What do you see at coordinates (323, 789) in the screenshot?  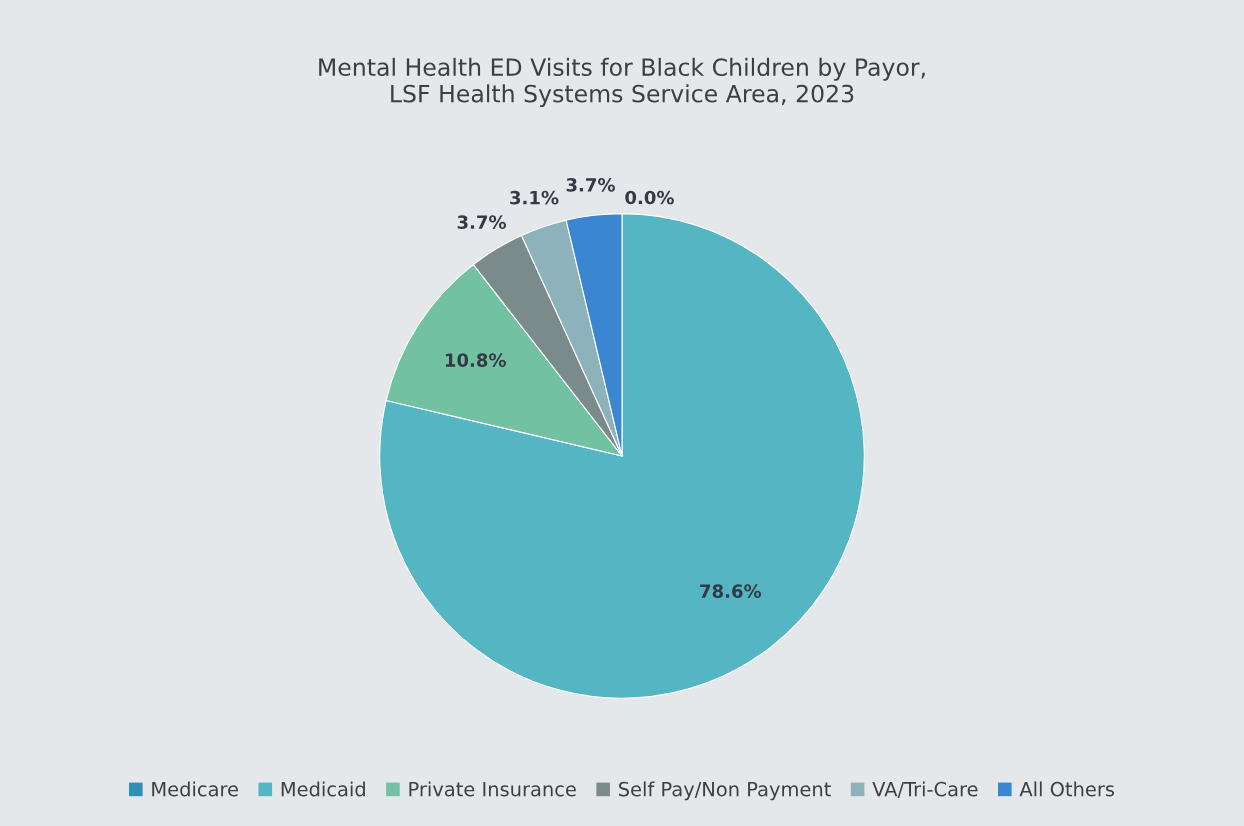 I see `legend-label: Medicaid` at bounding box center [323, 789].